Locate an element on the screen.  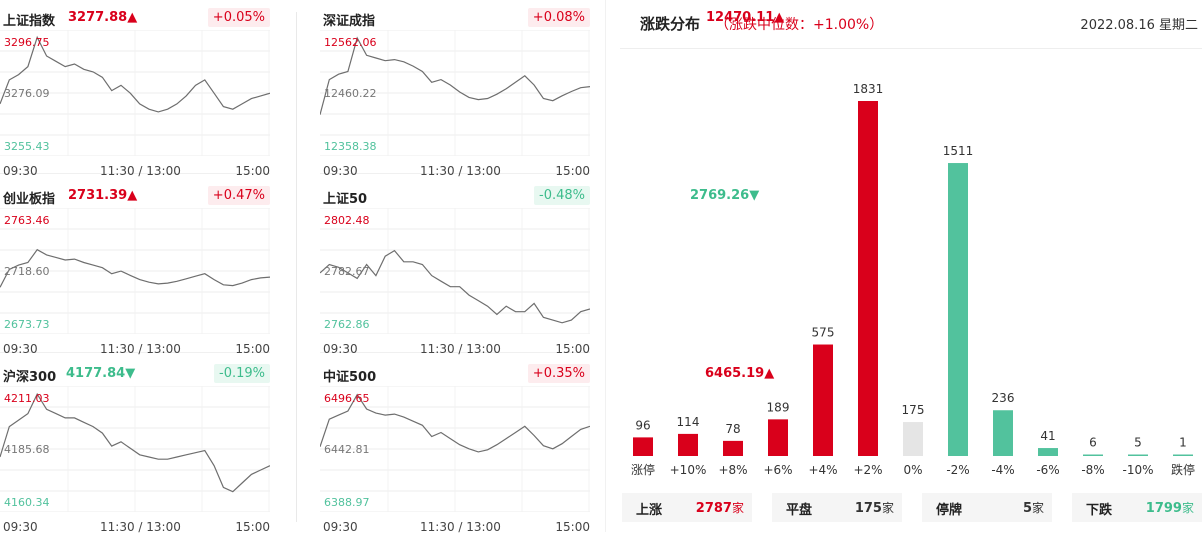
bar-category-label: 0% is located at coordinates (912, 470).